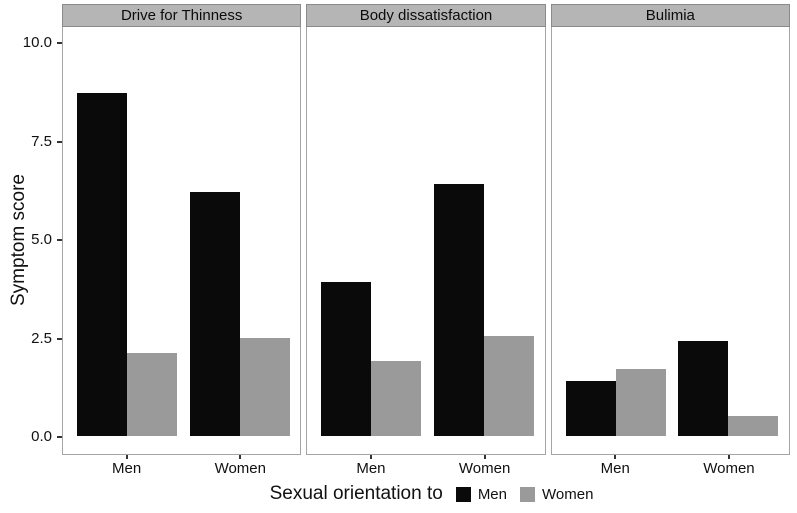 The height and width of the screenshot is (513, 797). Describe the element at coordinates (527, 494) in the screenshot. I see `legend-swatch-women-icon` at that location.